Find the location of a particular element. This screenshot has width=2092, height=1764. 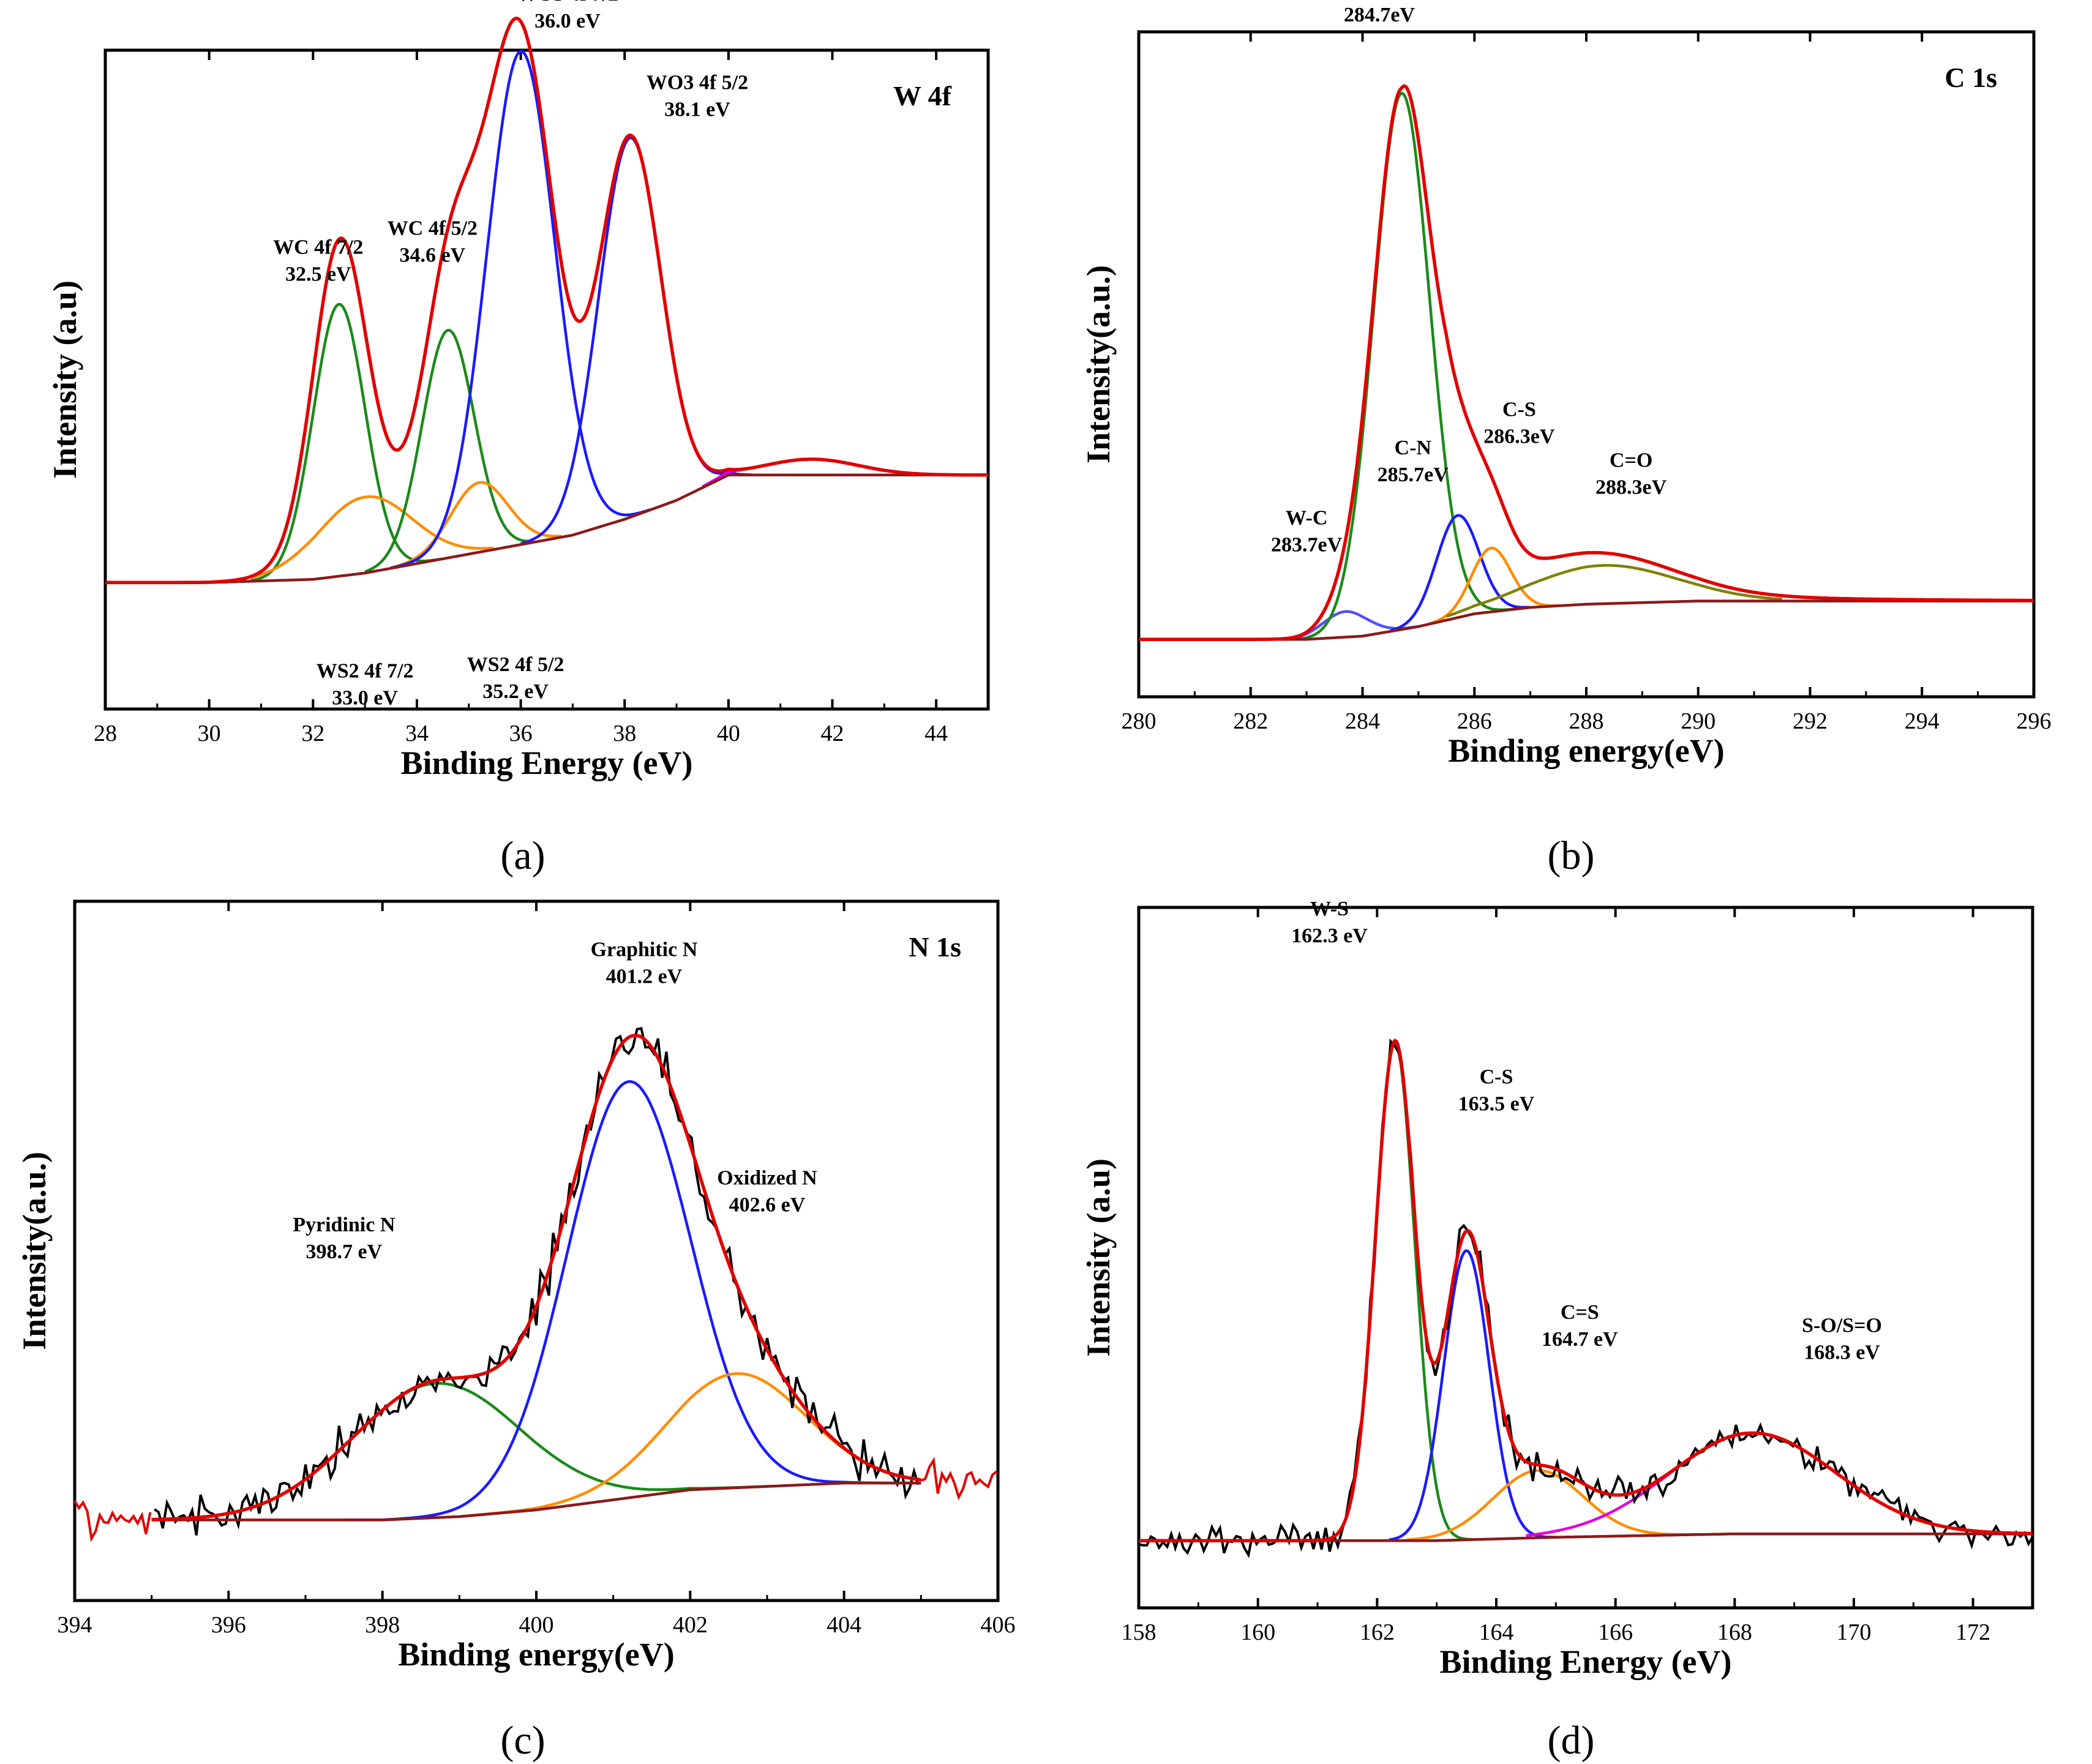

x-tick-label: 398 is located at coordinates (382, 1625).